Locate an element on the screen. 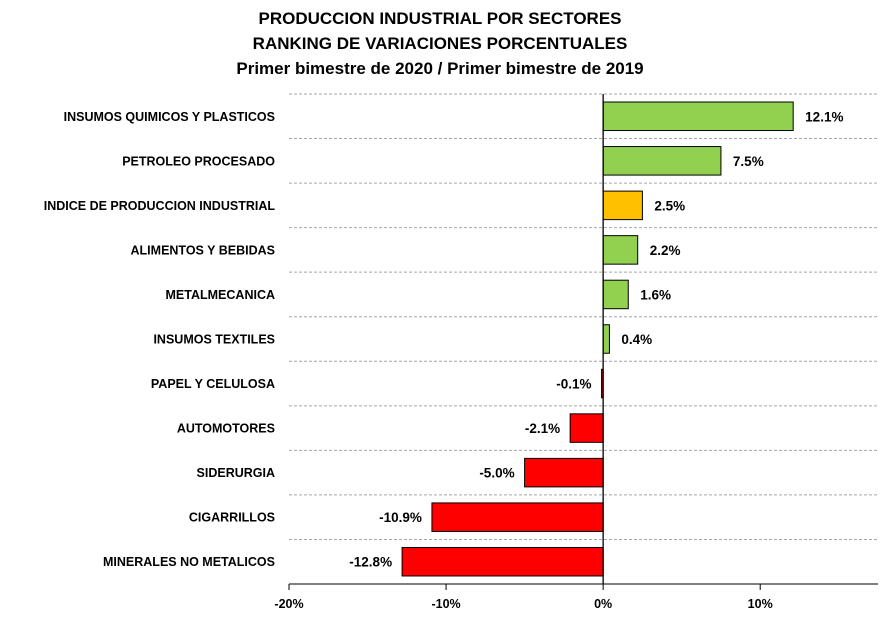  value-label-insumos-quimicos-y-plasticos: 12.1% is located at coordinates (824, 116).